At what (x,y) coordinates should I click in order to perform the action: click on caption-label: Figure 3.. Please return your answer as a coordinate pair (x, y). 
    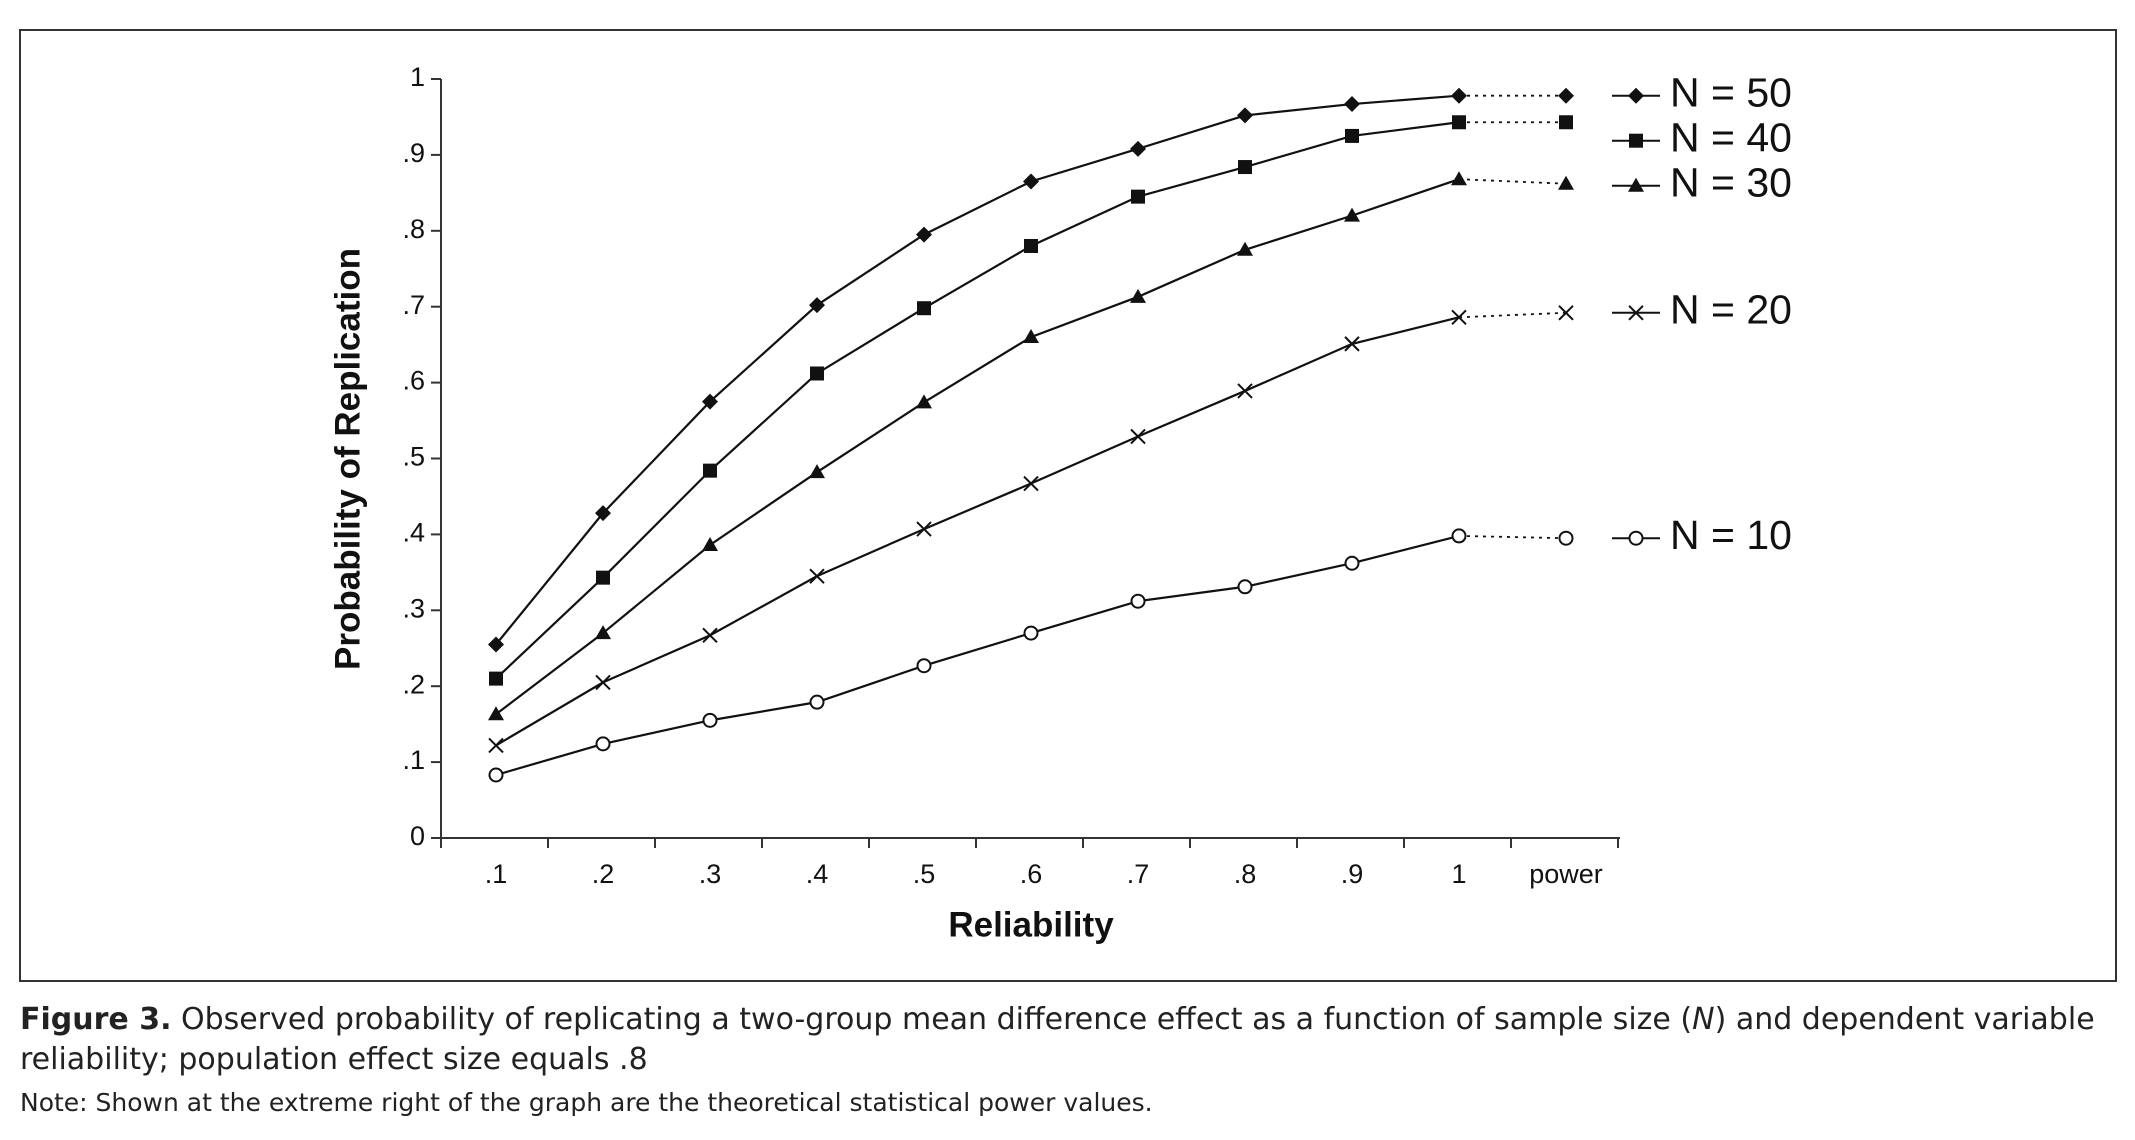
    Looking at the image, I should click on (96, 1019).